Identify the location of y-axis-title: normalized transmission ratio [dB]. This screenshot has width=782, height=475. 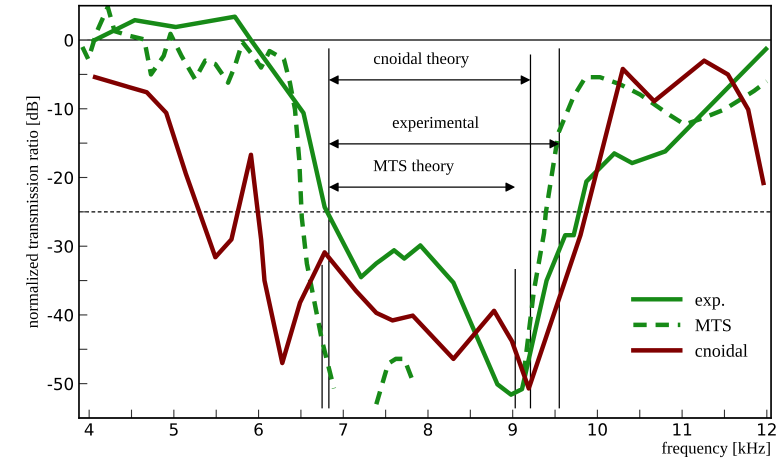
(33, 212).